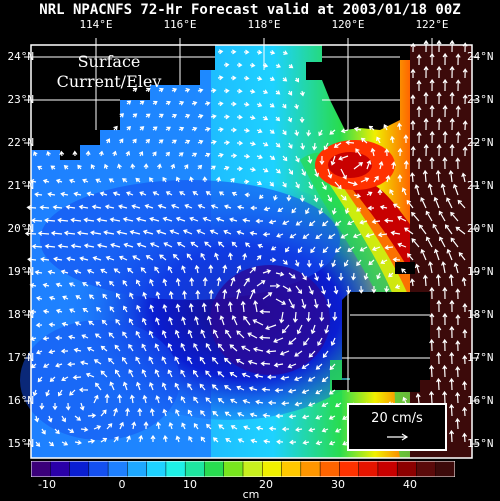  I want to click on lat-label: 24°N, so click(480, 56).